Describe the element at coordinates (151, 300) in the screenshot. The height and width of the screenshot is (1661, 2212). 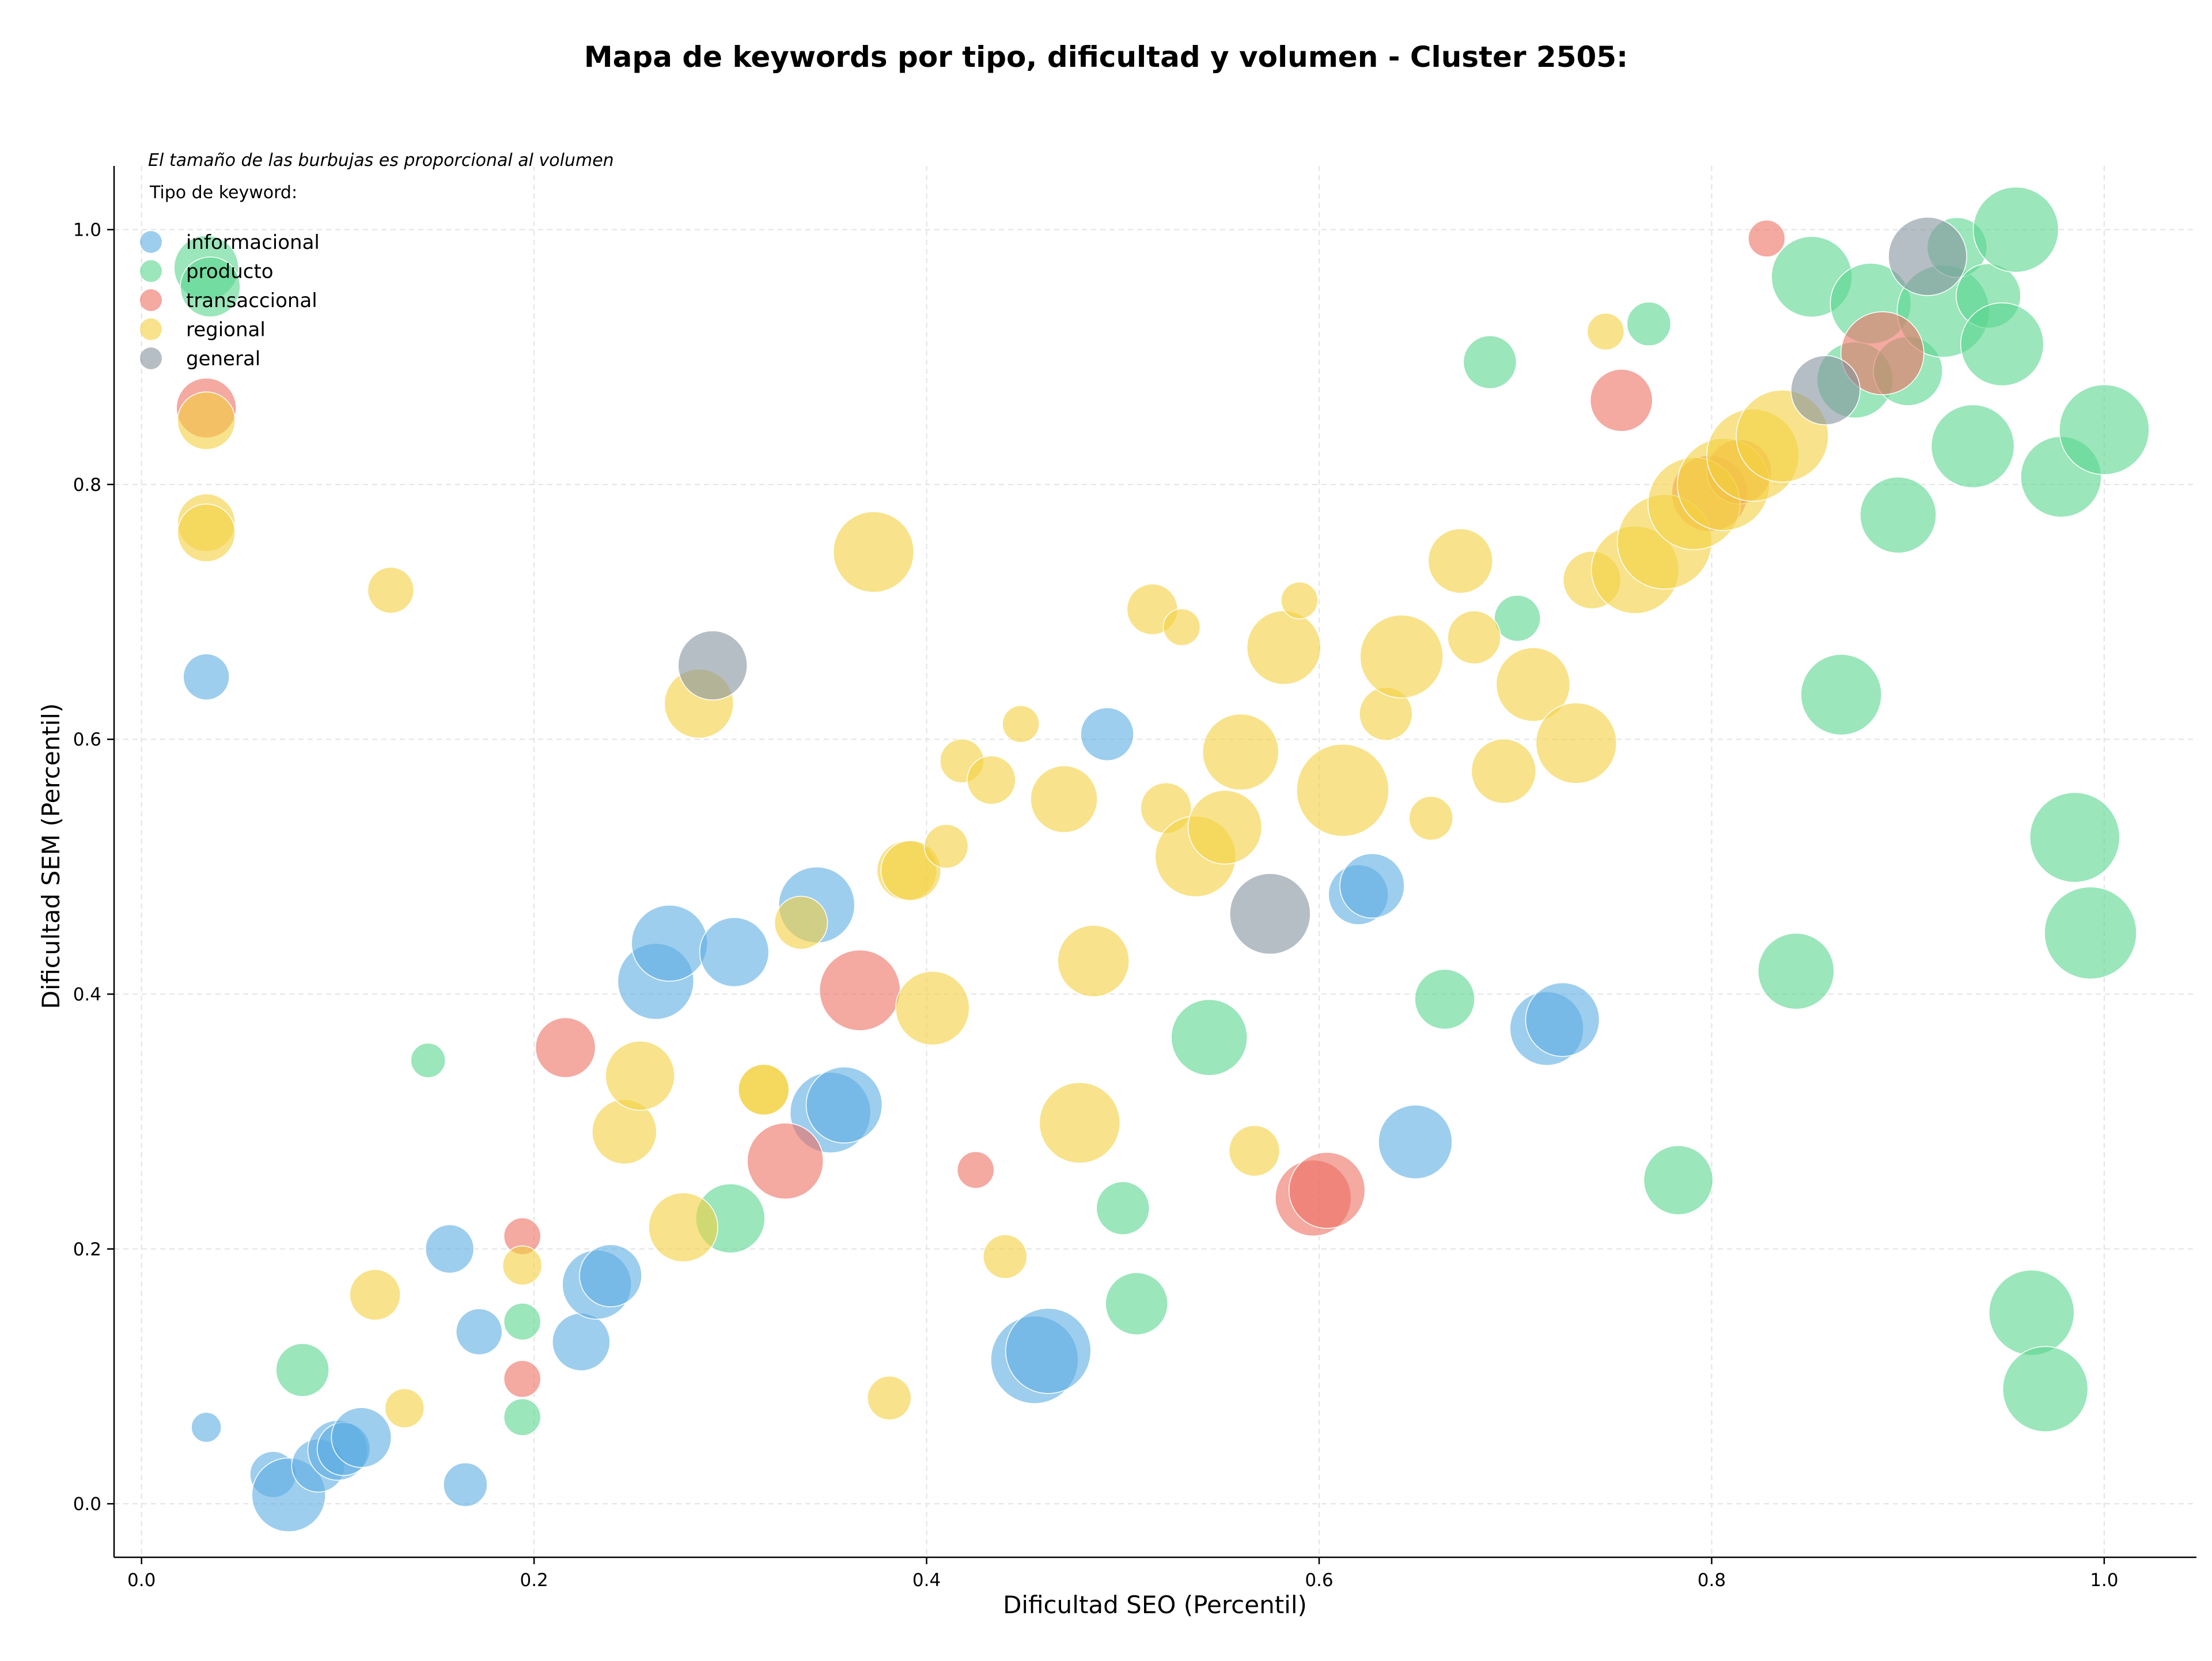
I see `legend-marker-transaccional` at that location.